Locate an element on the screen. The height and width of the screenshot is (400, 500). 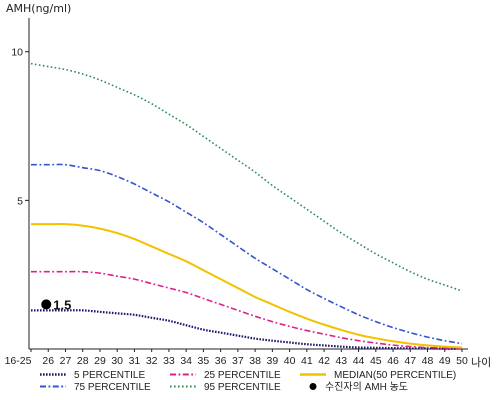
x-tick-label: 26 is located at coordinates (48, 361).